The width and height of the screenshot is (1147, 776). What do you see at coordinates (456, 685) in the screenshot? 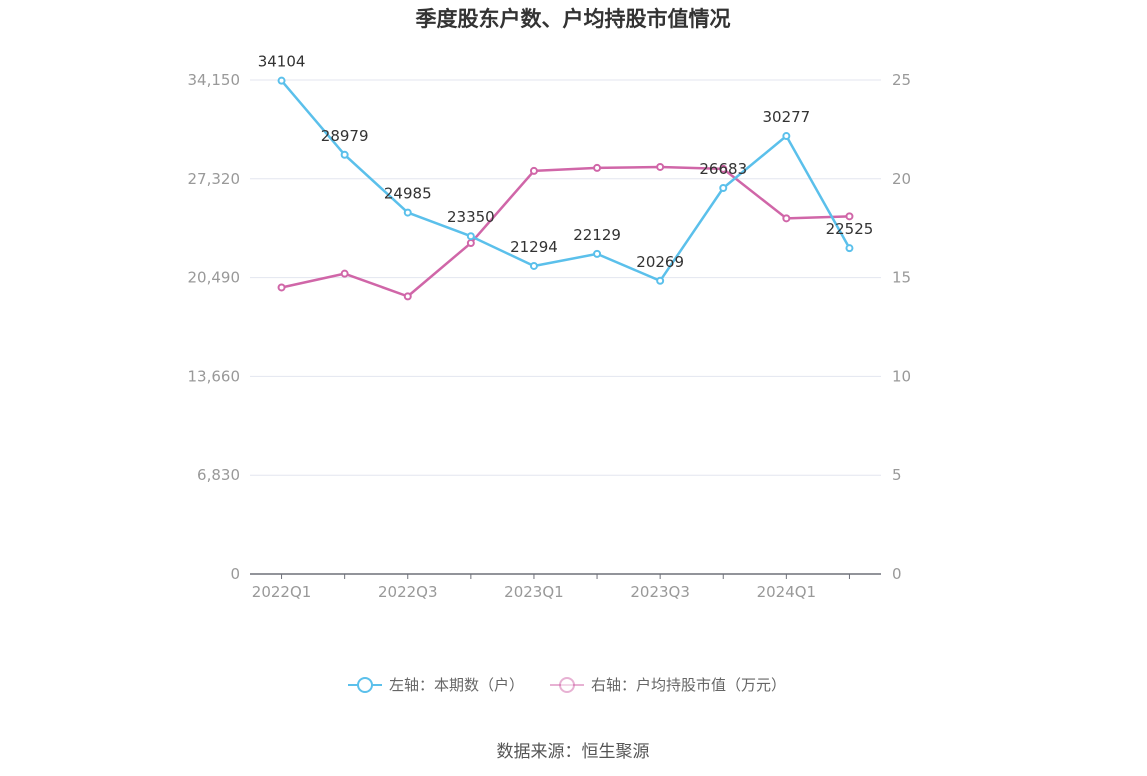
I see `legend-left-label: 左轴：本期数（户）` at bounding box center [456, 685].